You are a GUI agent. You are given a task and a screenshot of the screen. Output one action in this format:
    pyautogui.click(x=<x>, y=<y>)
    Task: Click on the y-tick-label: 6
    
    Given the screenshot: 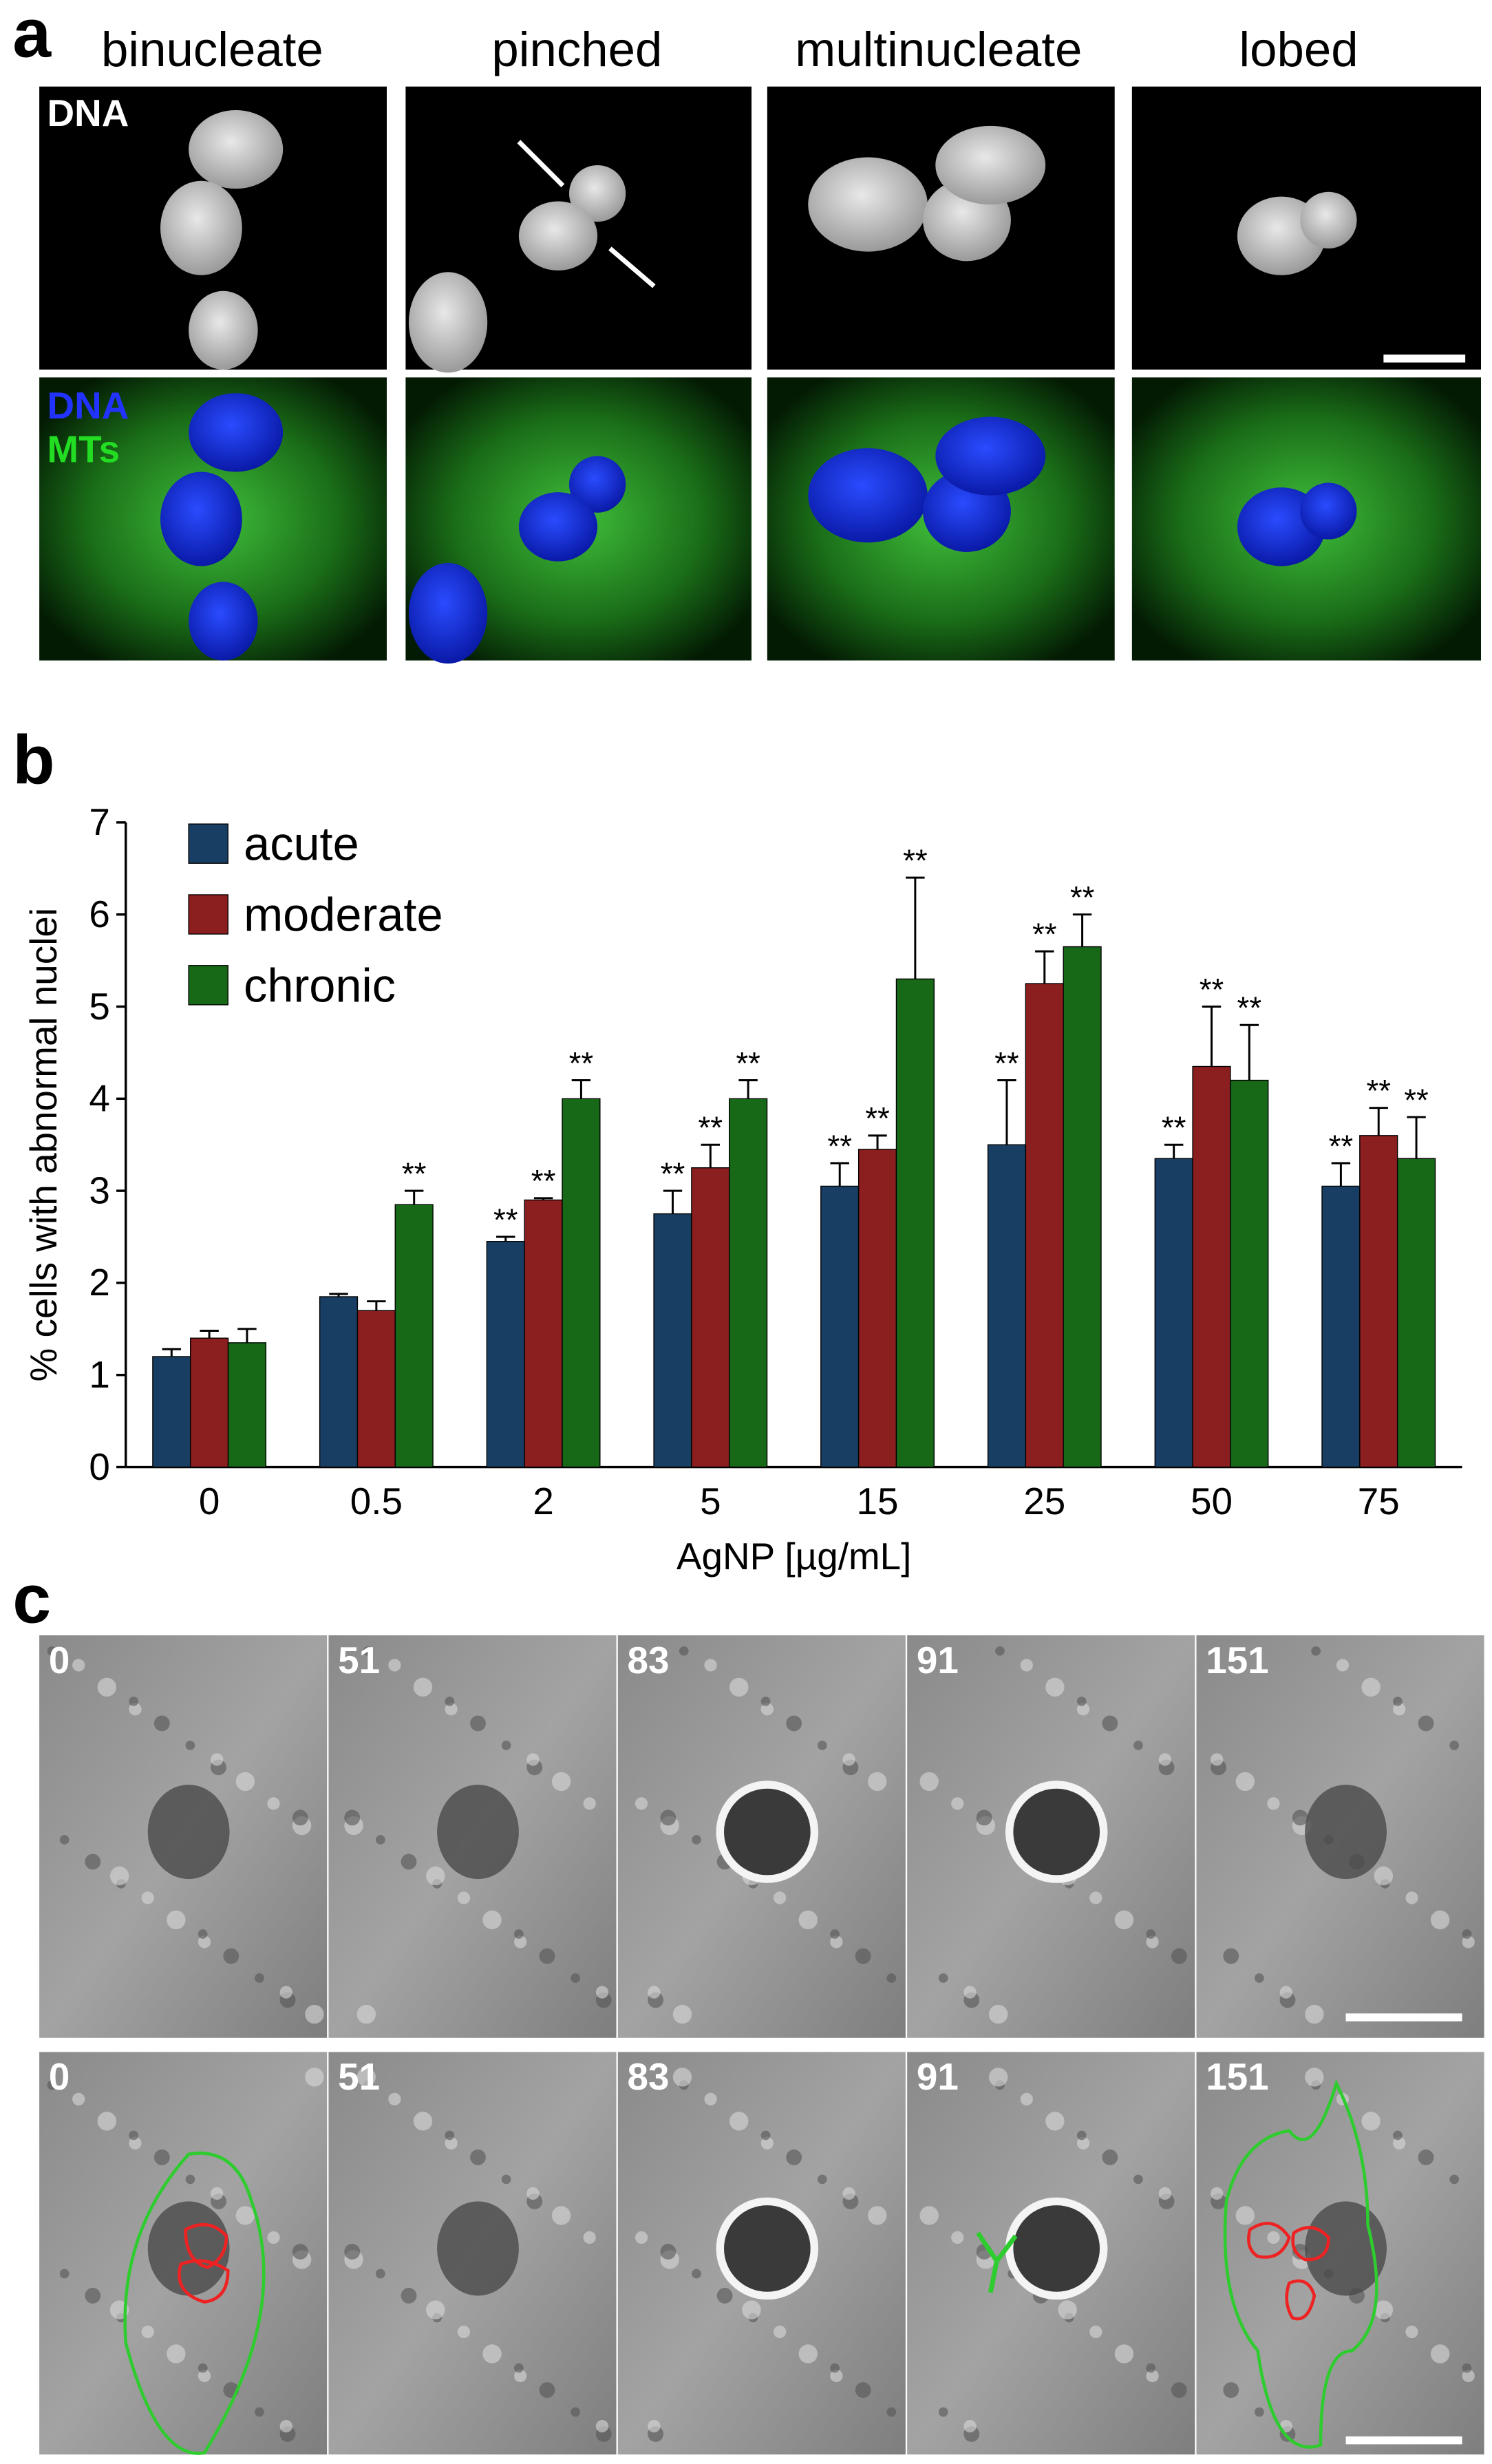 What is the action you would take?
    pyautogui.click(x=99, y=914)
    